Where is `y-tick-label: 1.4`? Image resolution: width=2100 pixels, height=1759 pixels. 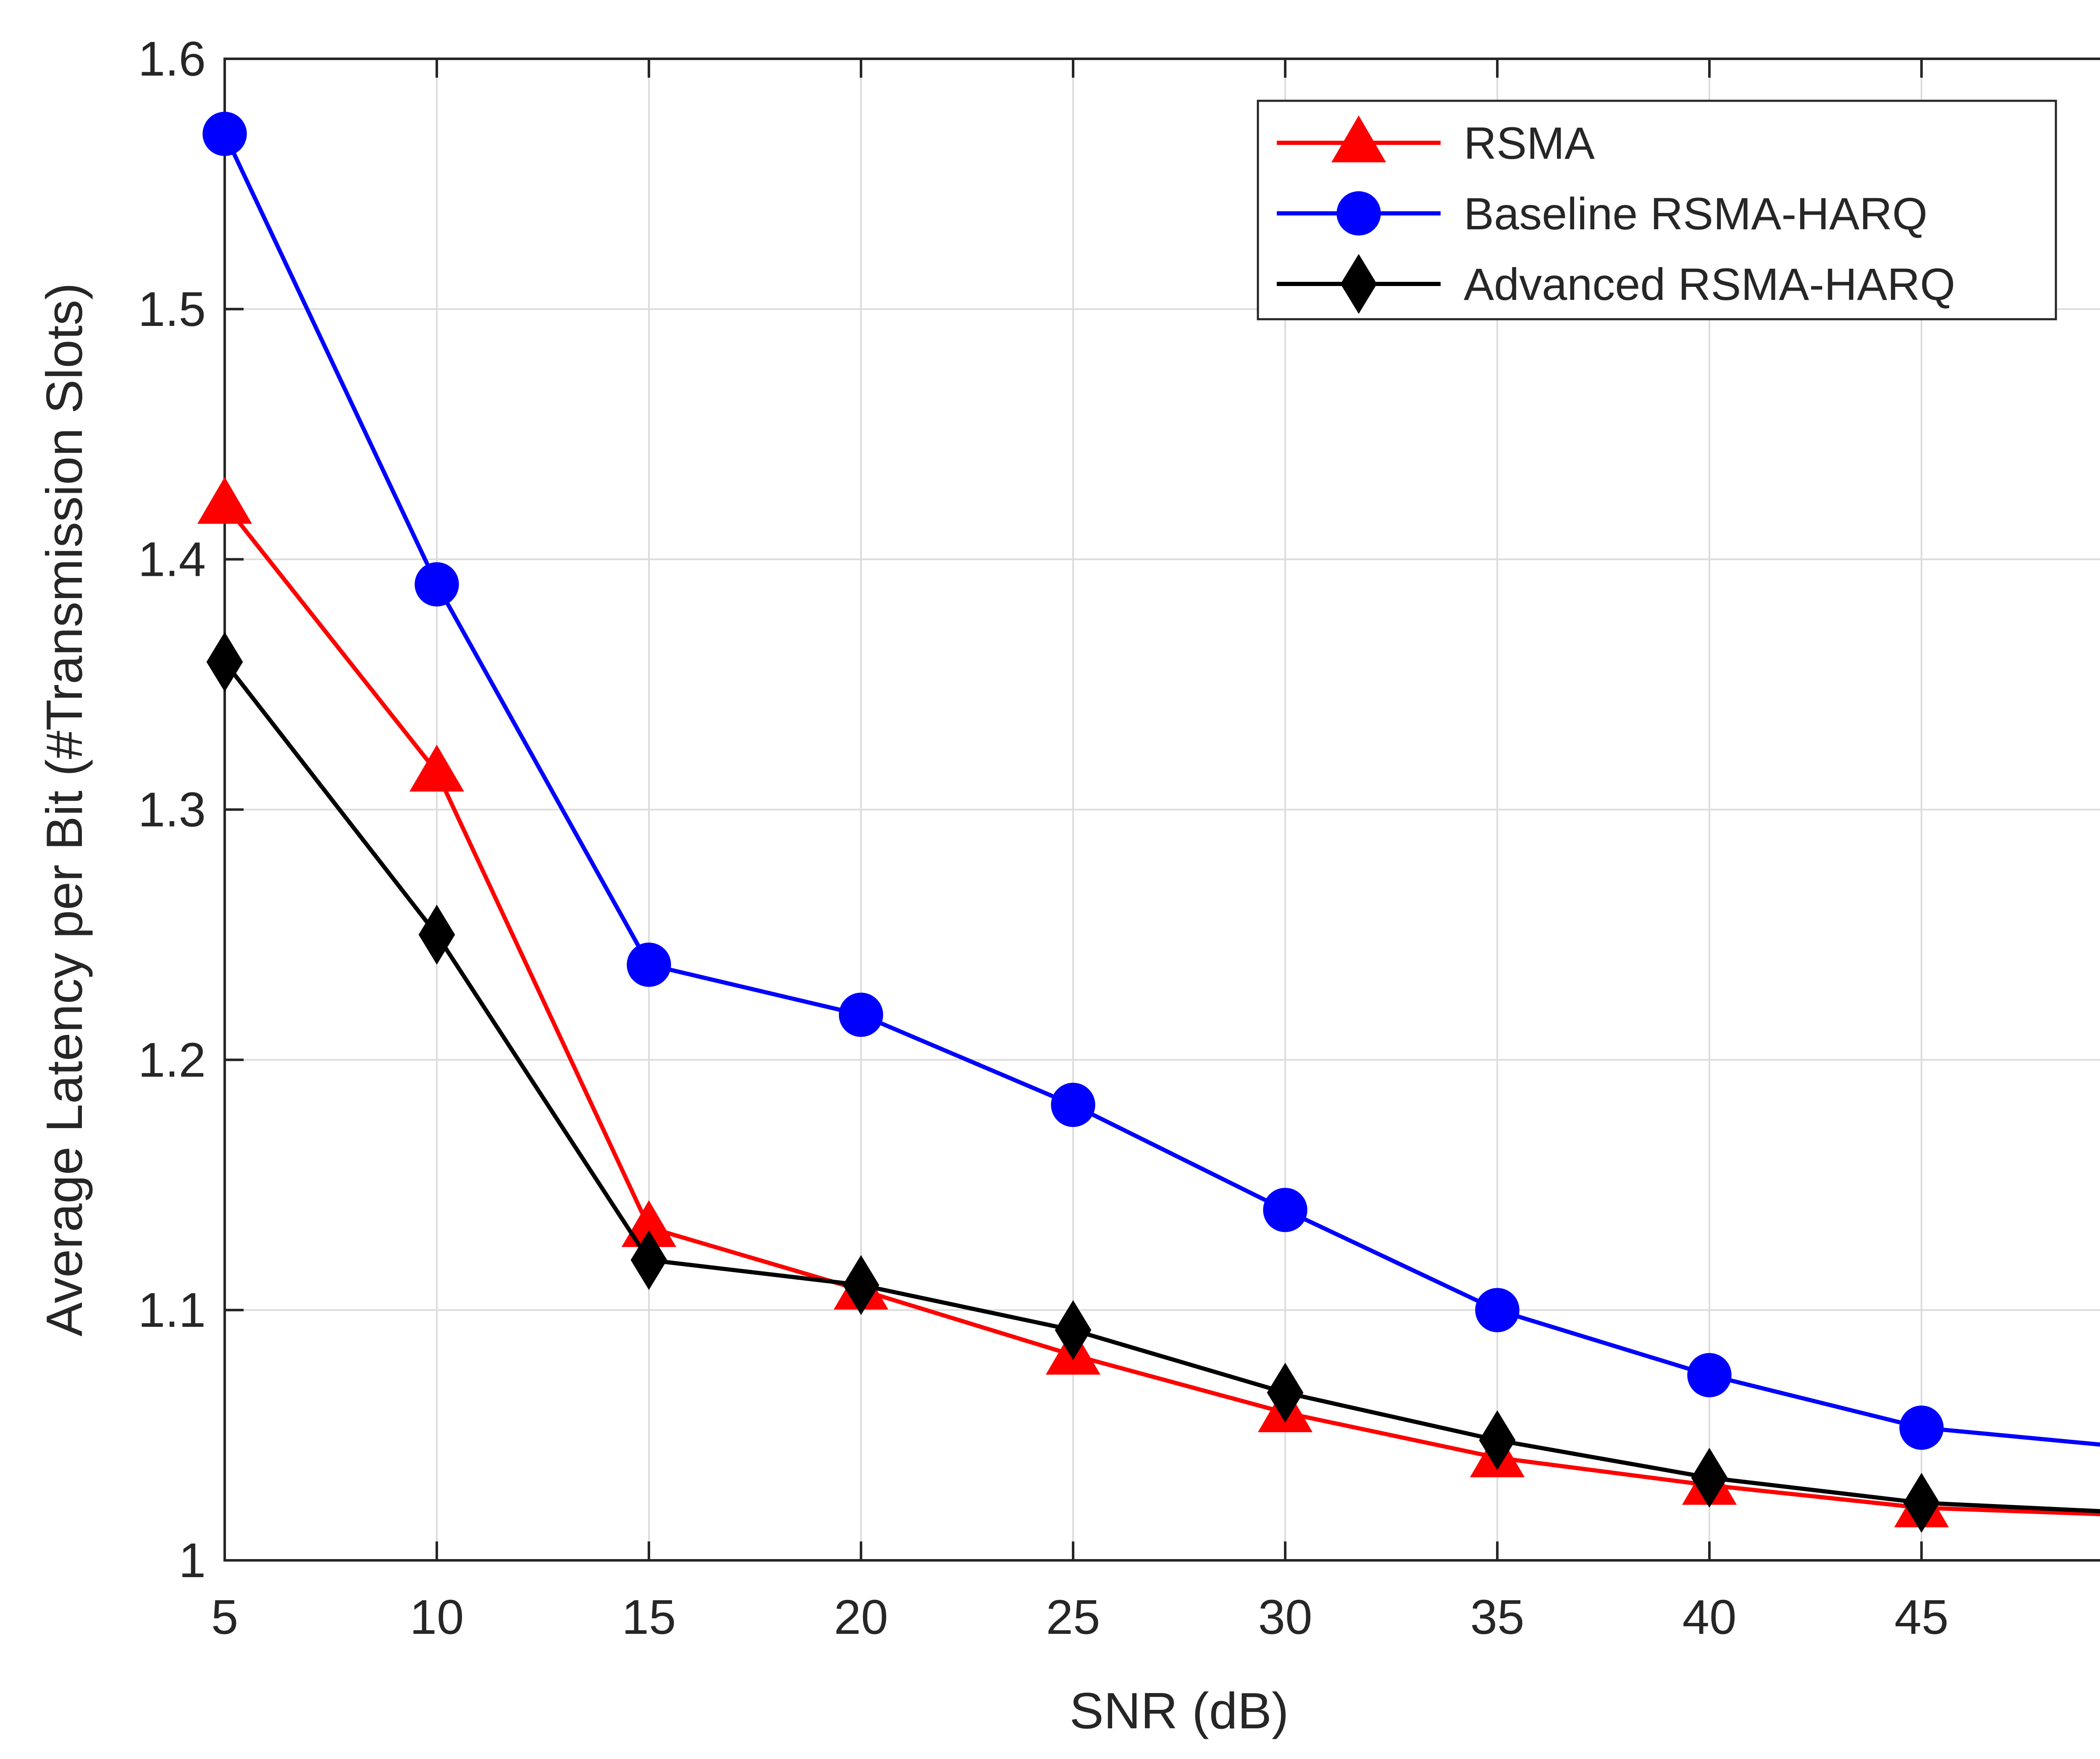 y-tick-label: 1.4 is located at coordinates (172, 559).